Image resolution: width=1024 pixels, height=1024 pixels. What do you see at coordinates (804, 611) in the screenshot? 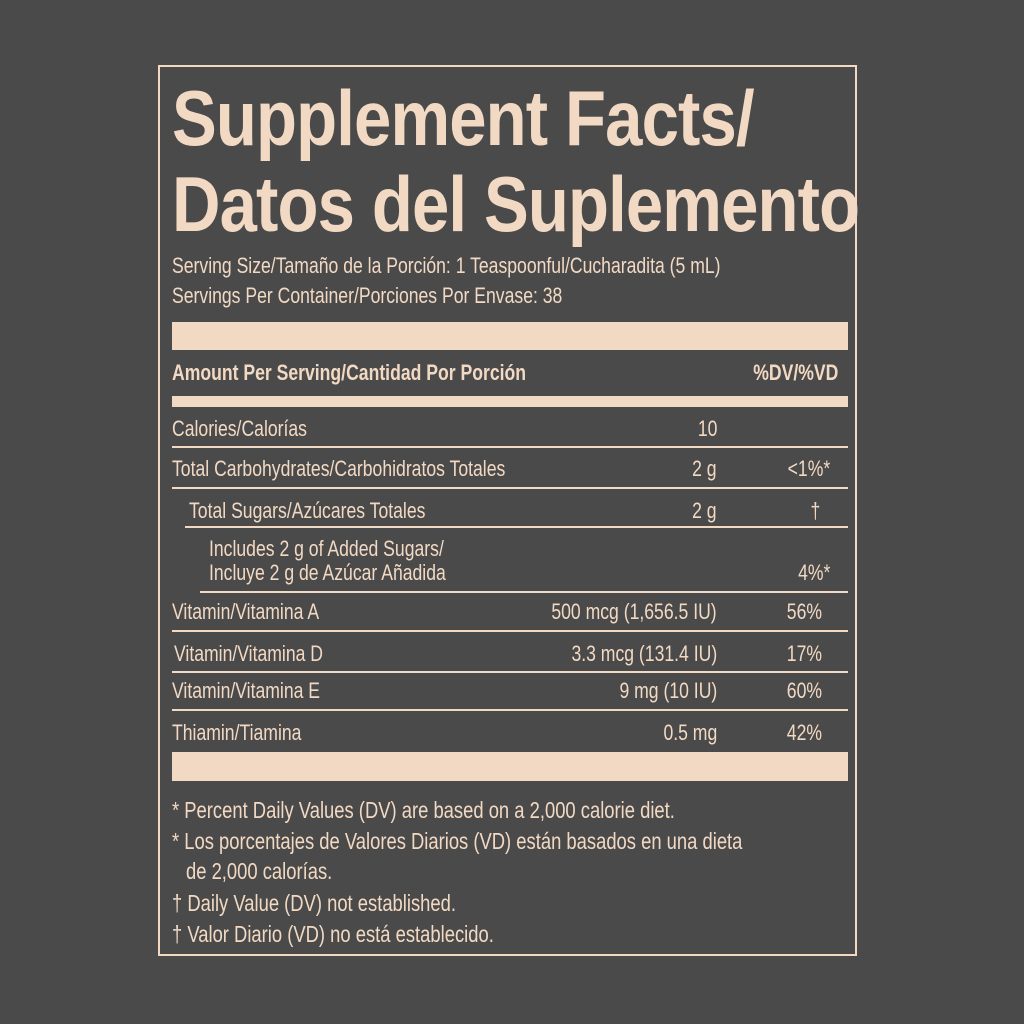
I see `row-dv: 56%` at bounding box center [804, 611].